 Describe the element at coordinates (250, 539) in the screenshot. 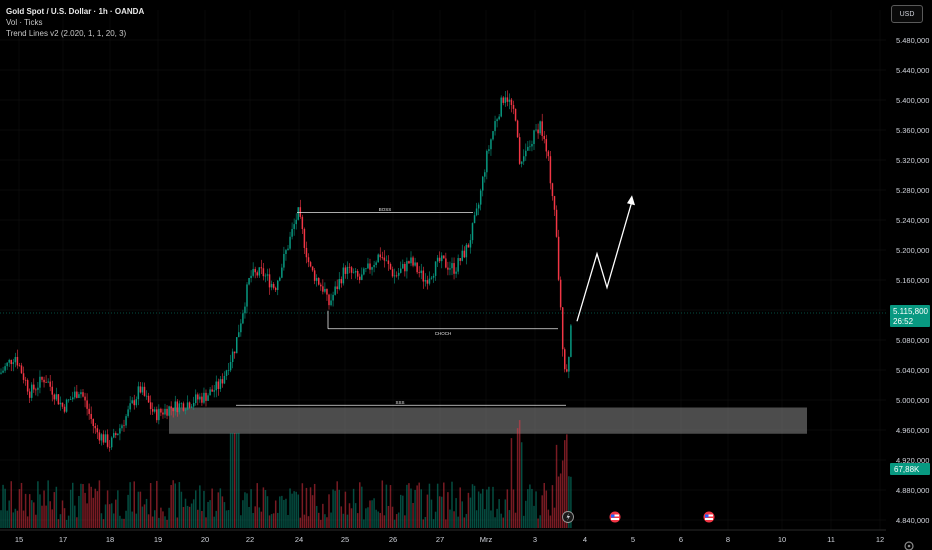

I see `time-tick-label: 22` at that location.